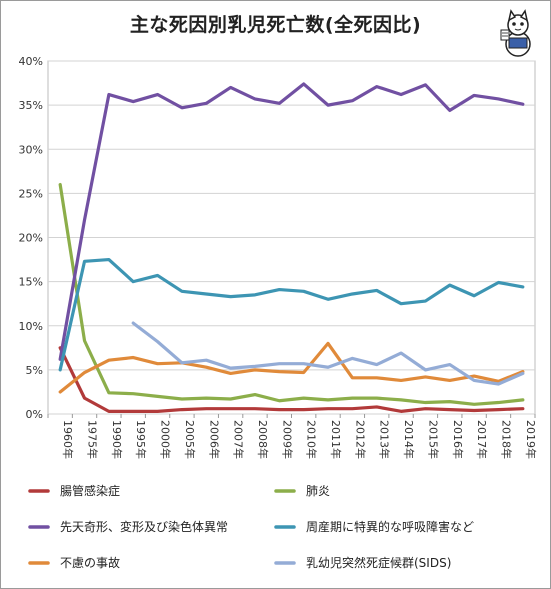 Image resolution: width=551 pixels, height=589 pixels. What do you see at coordinates (458, 439) in the screenshot?
I see `x-tick-label: 2016年` at bounding box center [458, 439].